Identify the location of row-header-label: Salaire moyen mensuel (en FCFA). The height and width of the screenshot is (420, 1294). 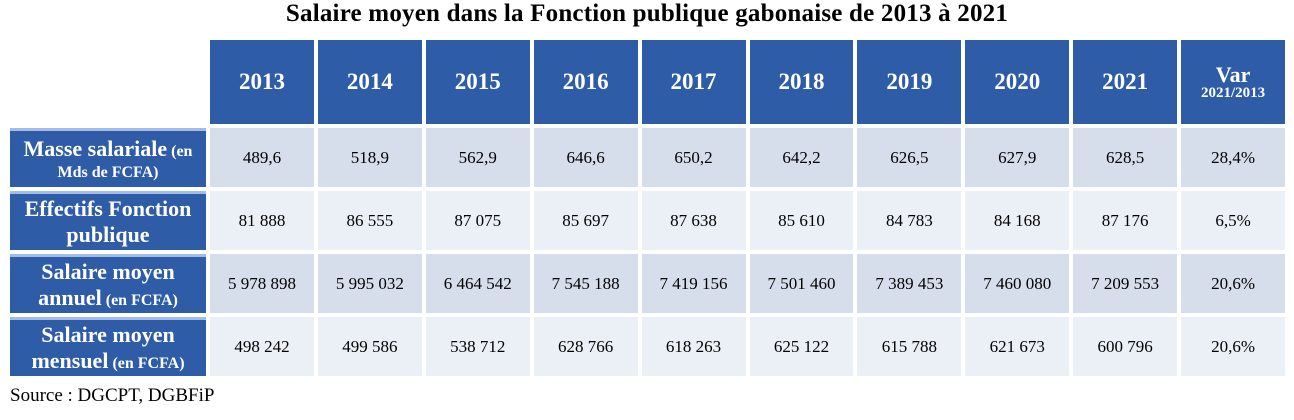
(108, 347).